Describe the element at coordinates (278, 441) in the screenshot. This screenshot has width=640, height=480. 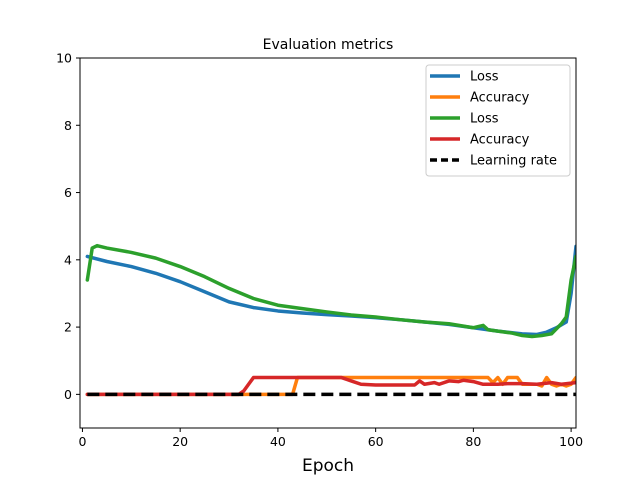
I see `x-tick-label: 40` at that location.